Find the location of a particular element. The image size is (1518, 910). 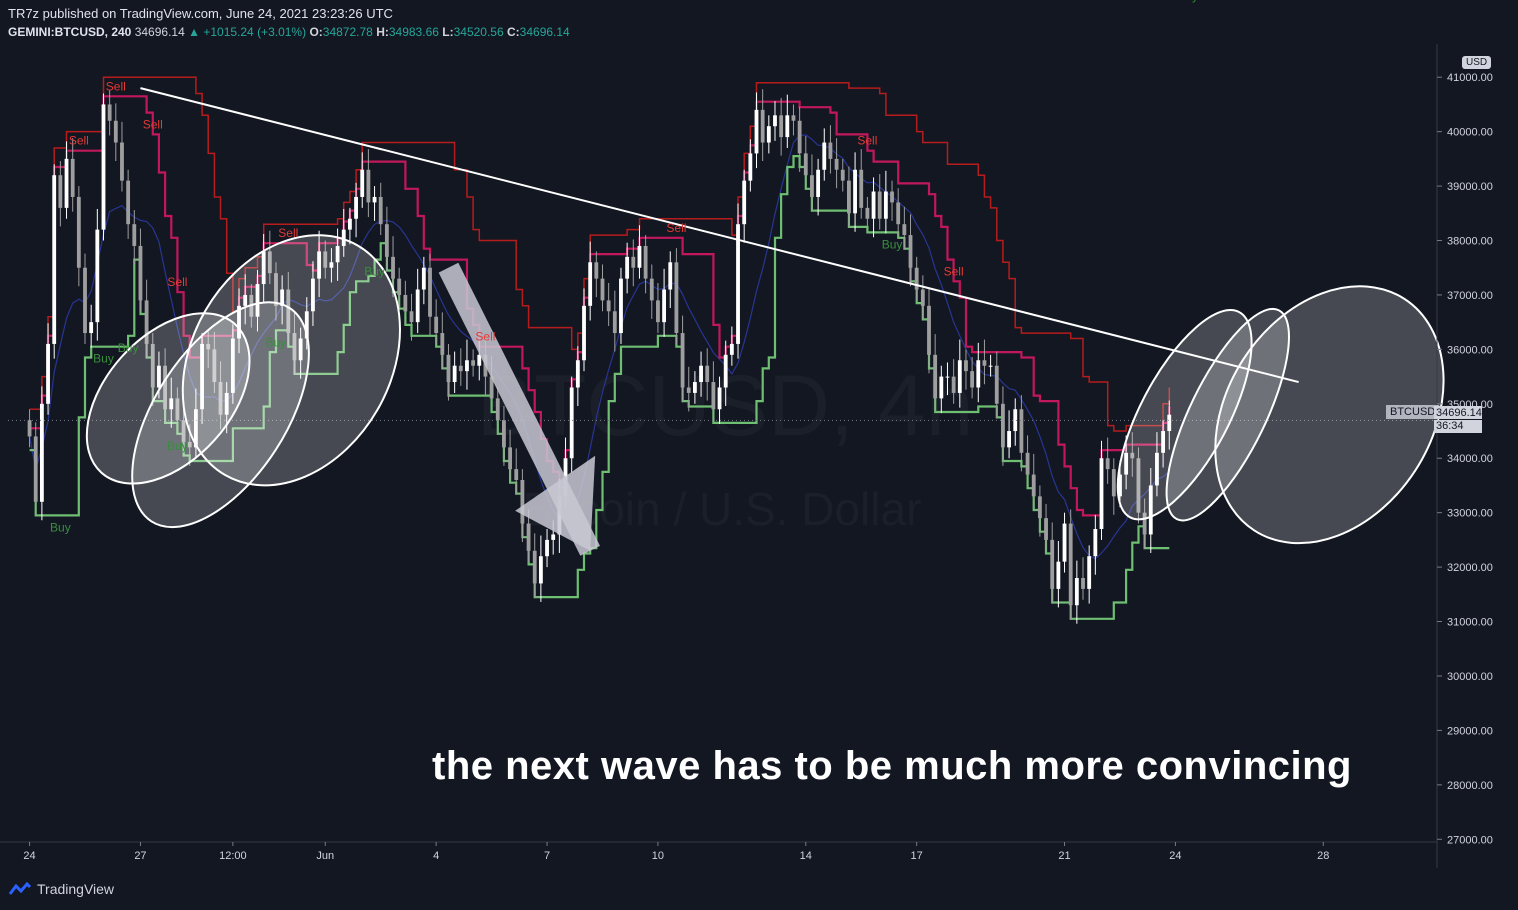

price-tick-label: 37000.00 is located at coordinates (1470, 296).